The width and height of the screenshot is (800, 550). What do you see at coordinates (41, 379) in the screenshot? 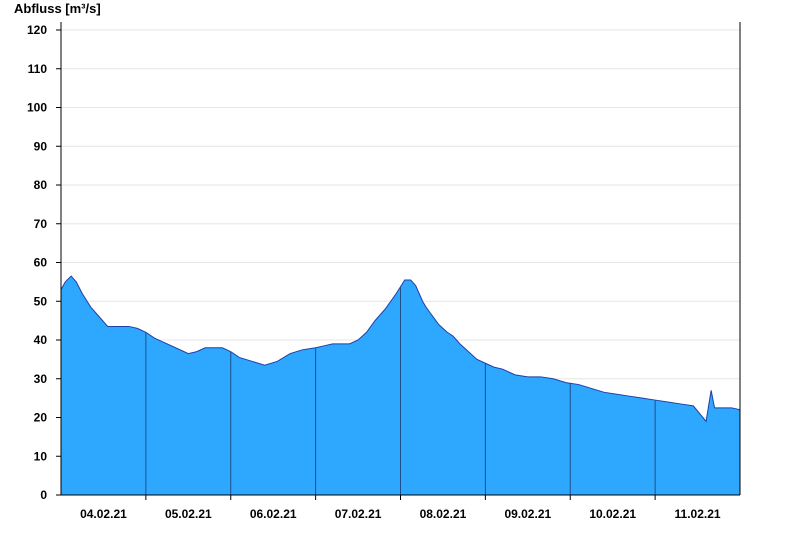
I see `y-tick-label-30: 30` at bounding box center [41, 379].